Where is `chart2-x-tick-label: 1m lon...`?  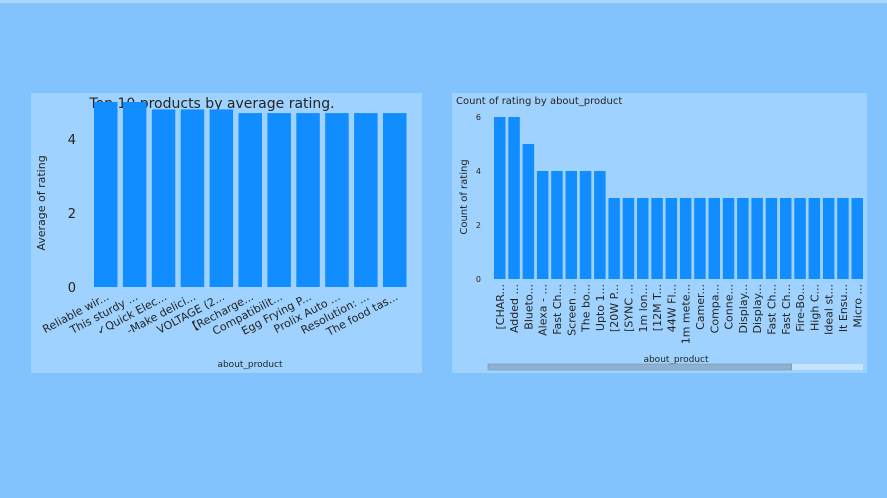 chart2-x-tick-label: 1m lon... is located at coordinates (643, 308).